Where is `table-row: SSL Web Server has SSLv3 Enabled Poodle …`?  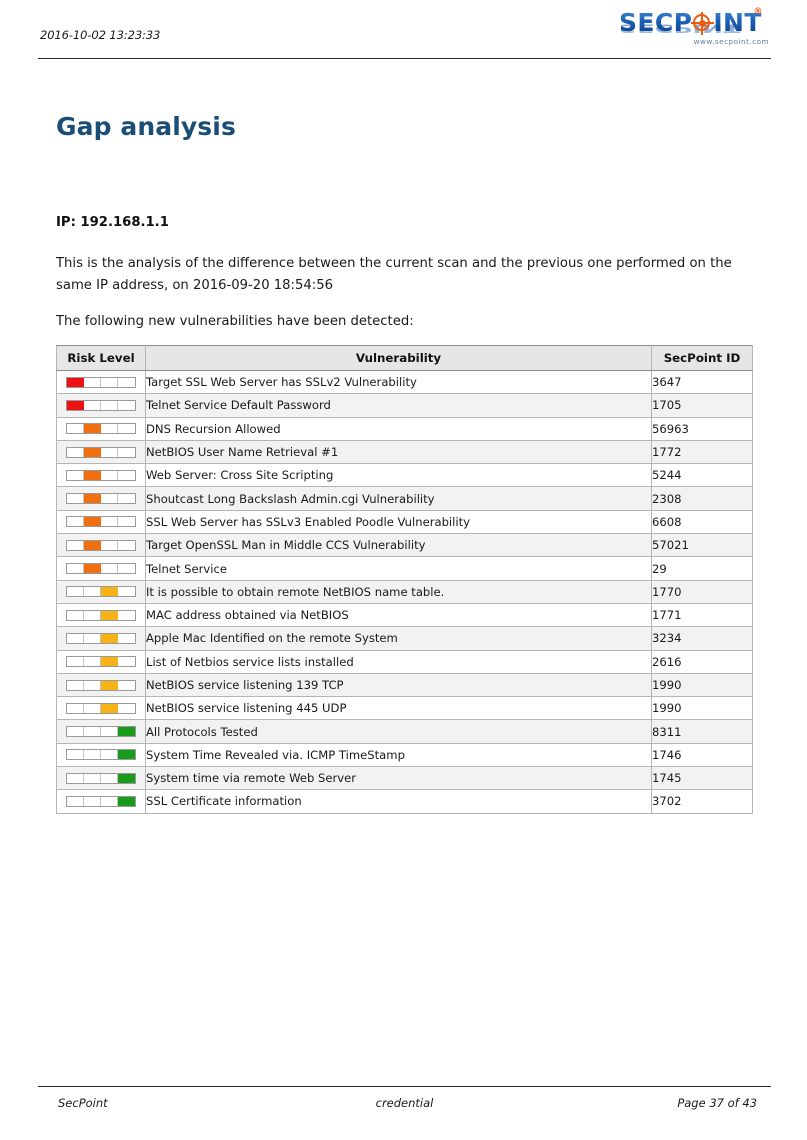 table-row: SSL Web Server has SSLv3 Enabled Poodle … is located at coordinates (404, 522).